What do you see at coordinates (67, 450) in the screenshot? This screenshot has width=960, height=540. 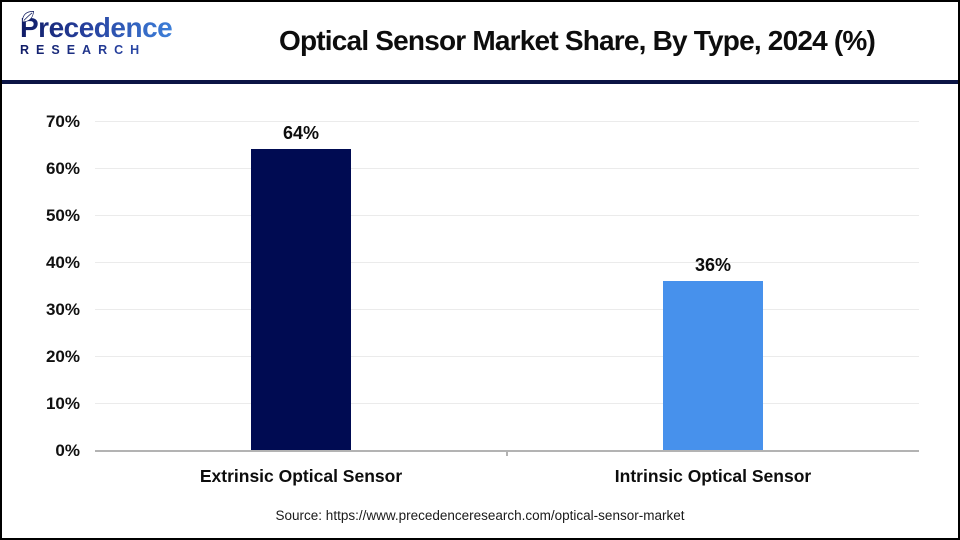 I see `y-tick-label: 0%` at bounding box center [67, 450].